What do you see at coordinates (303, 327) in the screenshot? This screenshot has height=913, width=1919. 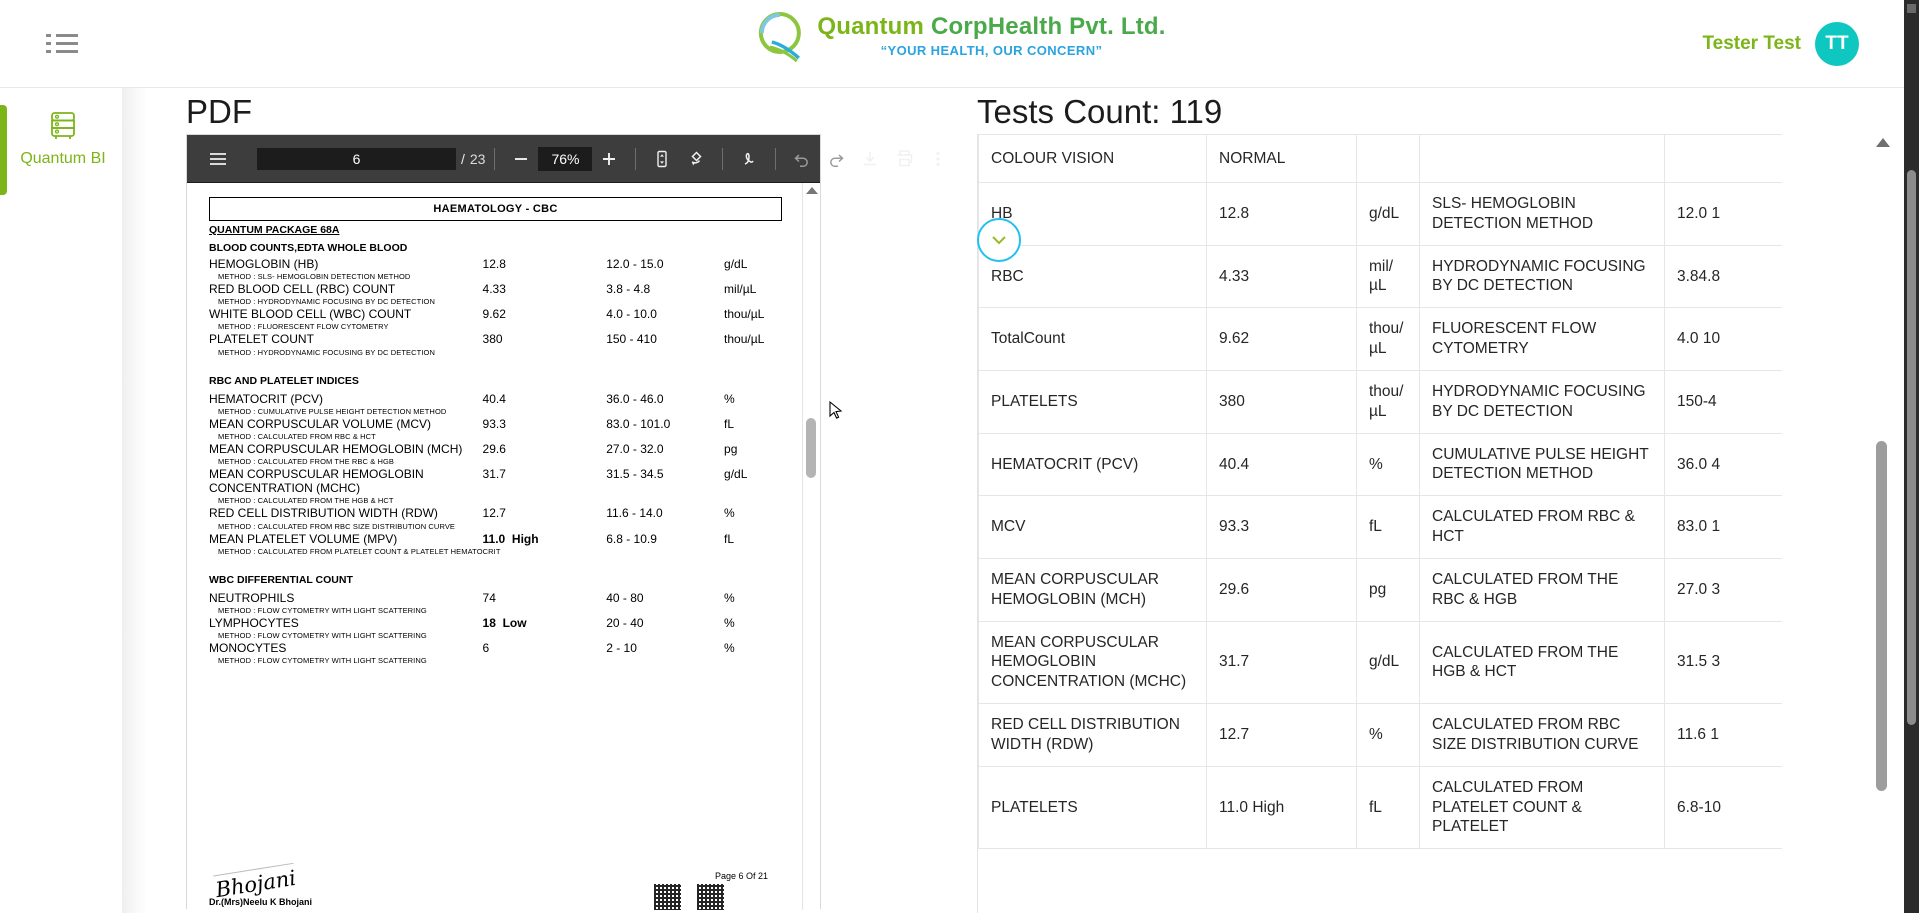 I see `row-method: METHOD : FLUORESCENT FLOW CYTOMETRY` at bounding box center [303, 327].